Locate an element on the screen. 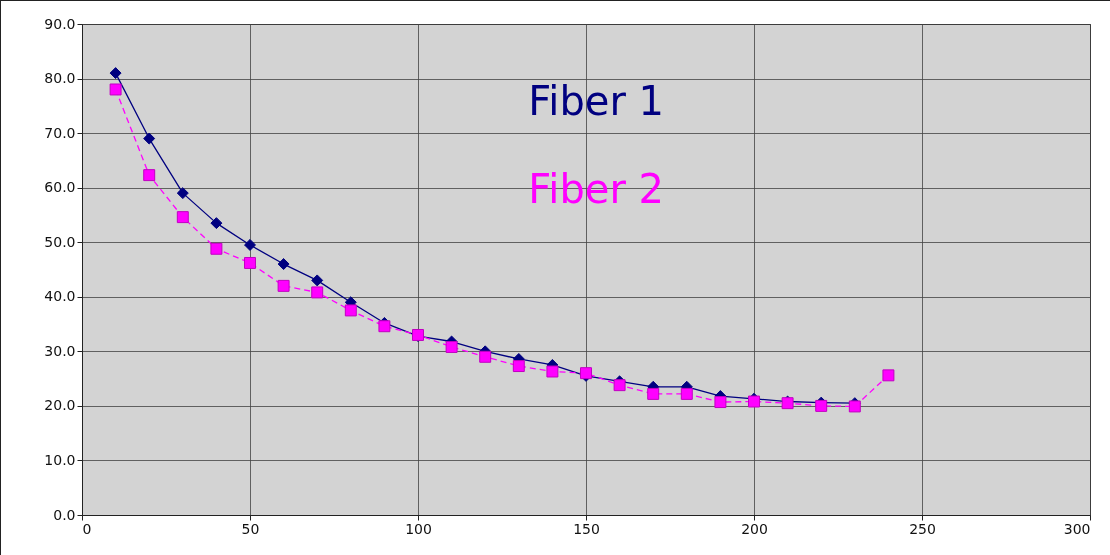 The image size is (1110, 555). y-tick-label: 70.0 is located at coordinates (60, 132).